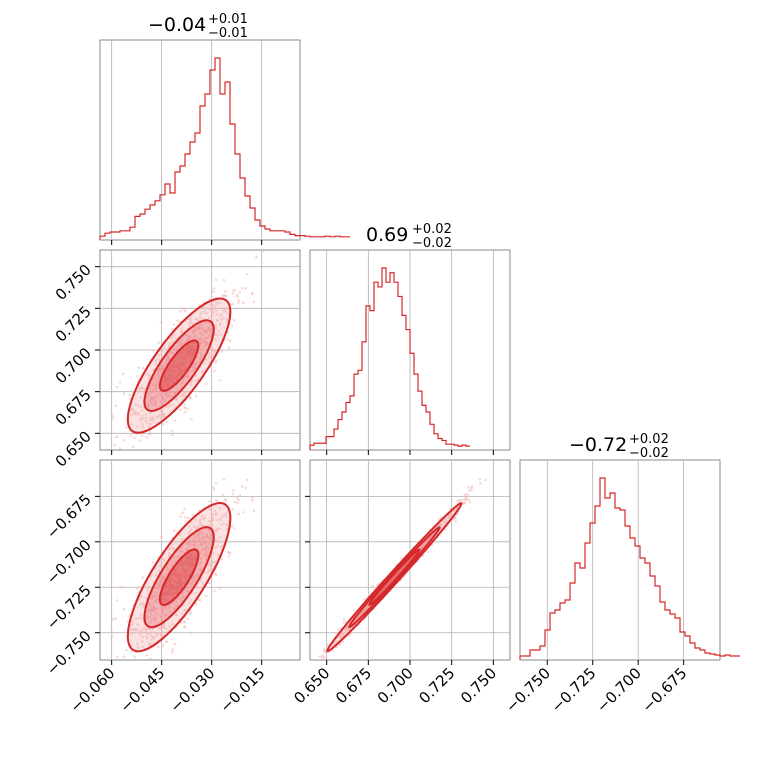 This screenshot has width=760, height=760. Describe the element at coordinates (143, 690) in the screenshot. I see `xtick-label-0-1: −0.045` at that location.